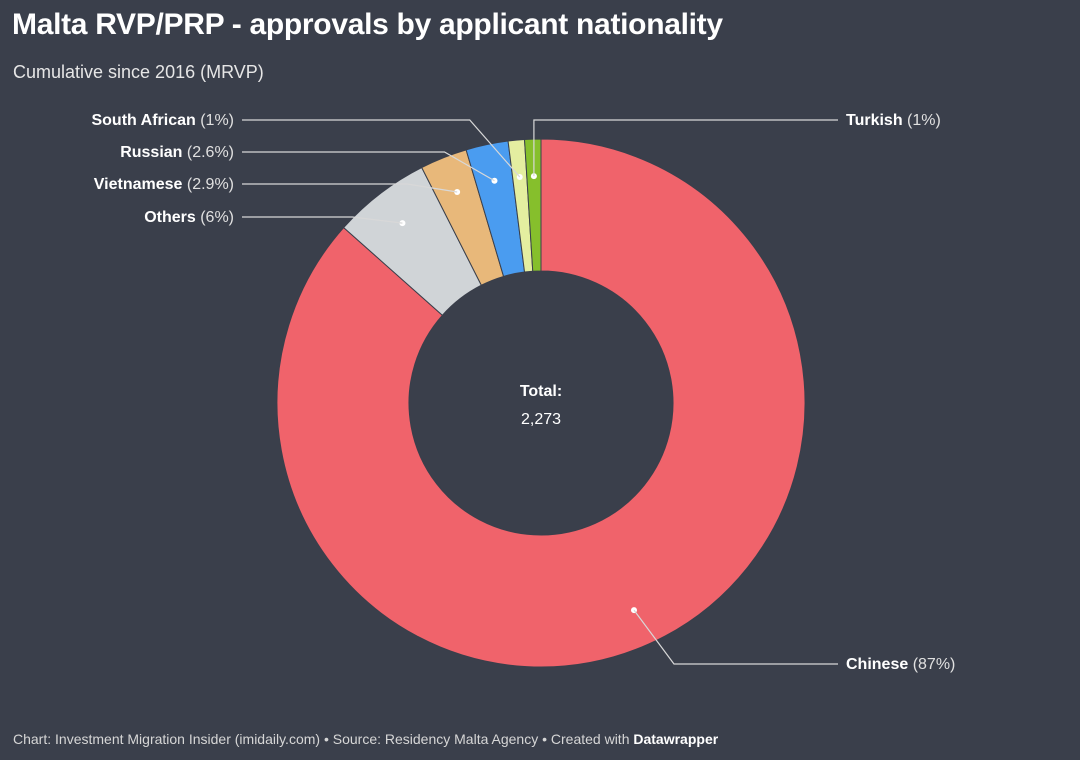 This screenshot has height=760, width=1080. What do you see at coordinates (676, 739) in the screenshot?
I see `footer-tool: Datawrapper` at bounding box center [676, 739].